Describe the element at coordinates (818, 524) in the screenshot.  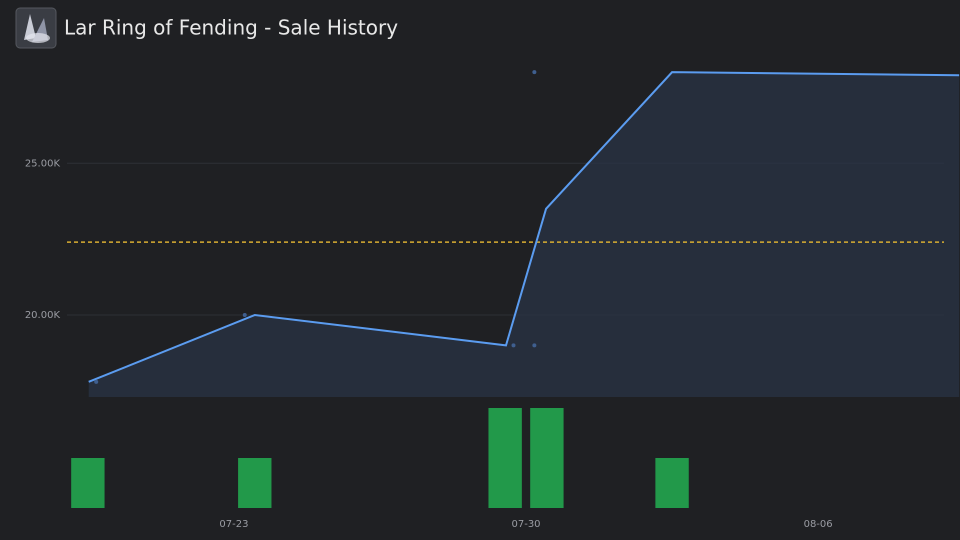
I see `x-tick-label: 08-06` at that location.